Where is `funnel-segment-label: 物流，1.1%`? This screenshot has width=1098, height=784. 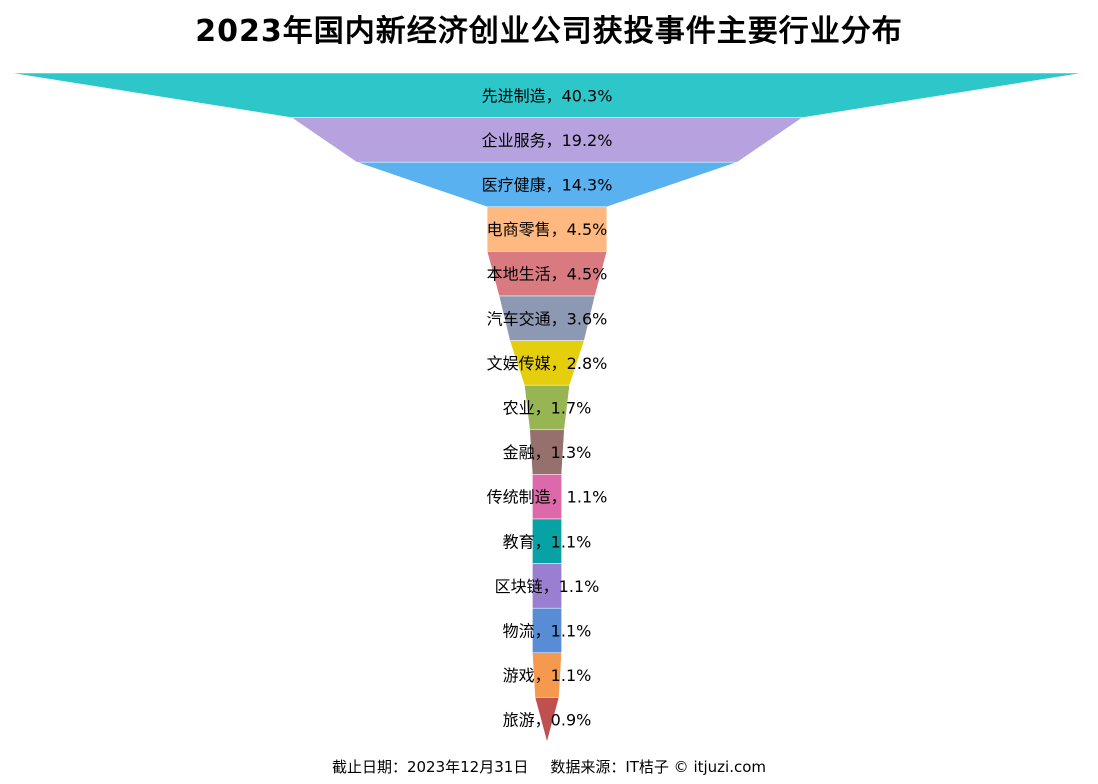
funnel-segment-label: 物流，1.1% is located at coordinates (547, 631).